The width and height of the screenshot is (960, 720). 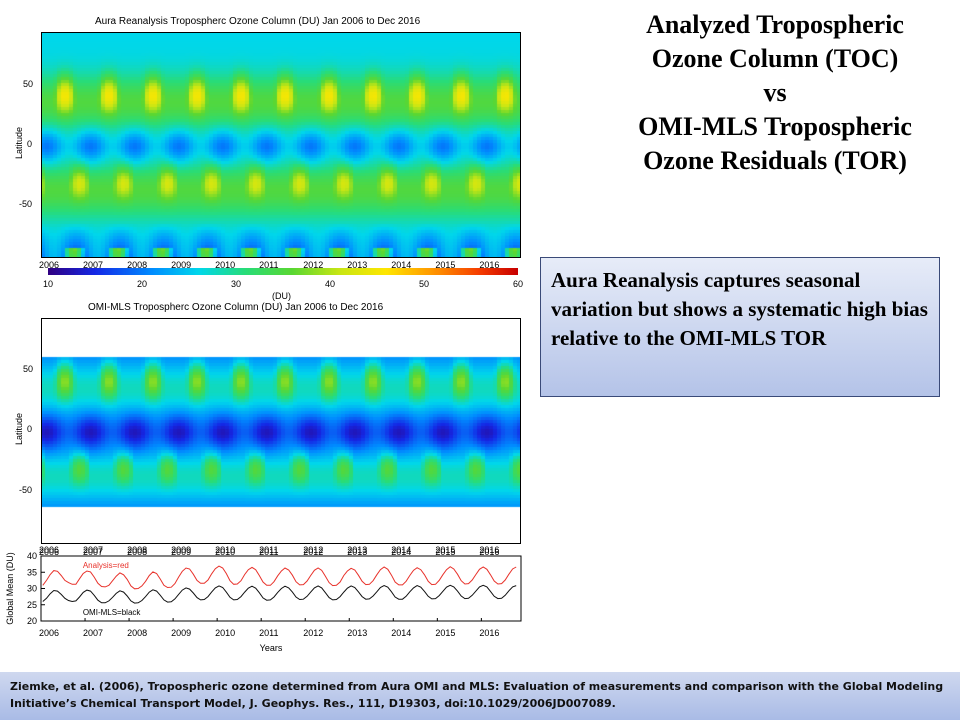 I want to click on slide-title-line: OMI-MLS Tropospheric, so click(x=775, y=126).